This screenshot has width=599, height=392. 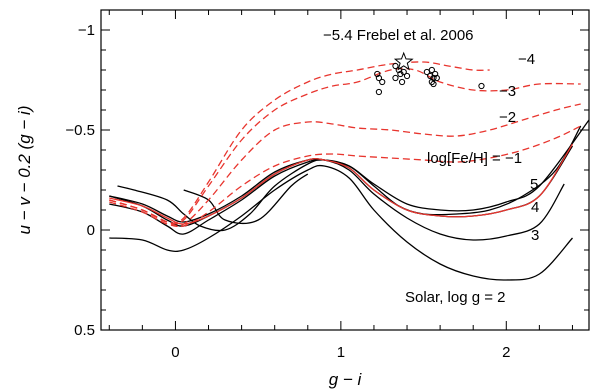 What do you see at coordinates (24, 170) in the screenshot?
I see `y-axis-label: u − v − 0.2 (g − i)` at bounding box center [24, 170].